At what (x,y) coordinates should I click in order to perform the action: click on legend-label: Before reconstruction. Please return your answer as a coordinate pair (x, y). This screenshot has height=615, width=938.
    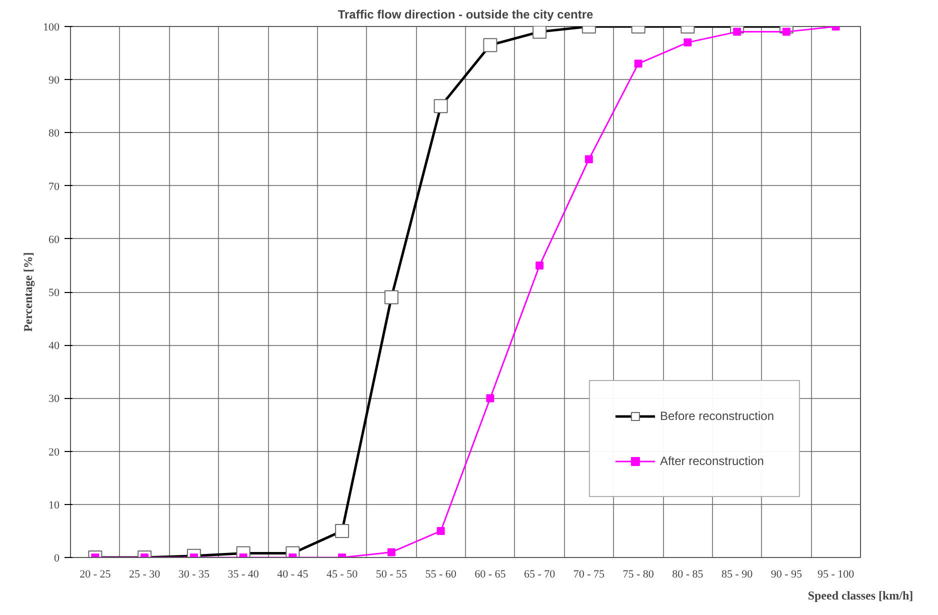
    Looking at the image, I should click on (717, 416).